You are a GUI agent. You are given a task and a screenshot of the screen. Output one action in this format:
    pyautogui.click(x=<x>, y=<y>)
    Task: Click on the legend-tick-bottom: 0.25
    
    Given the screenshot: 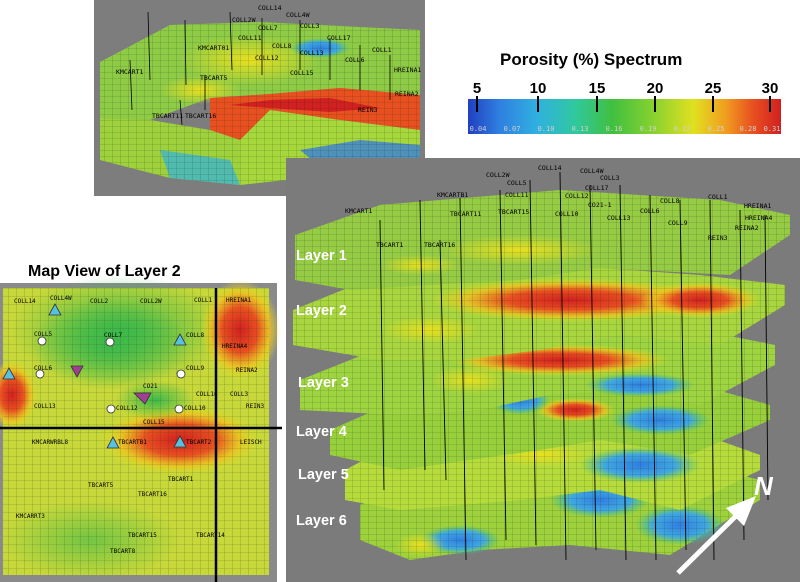 What is the action you would take?
    pyautogui.click(x=716, y=129)
    